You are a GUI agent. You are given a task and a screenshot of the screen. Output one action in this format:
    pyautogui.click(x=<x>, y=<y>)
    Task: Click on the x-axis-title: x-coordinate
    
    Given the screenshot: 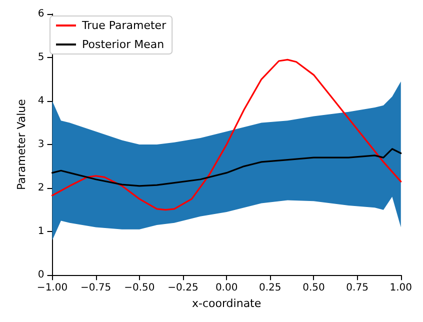 What is the action you would take?
    pyautogui.click(x=227, y=303)
    